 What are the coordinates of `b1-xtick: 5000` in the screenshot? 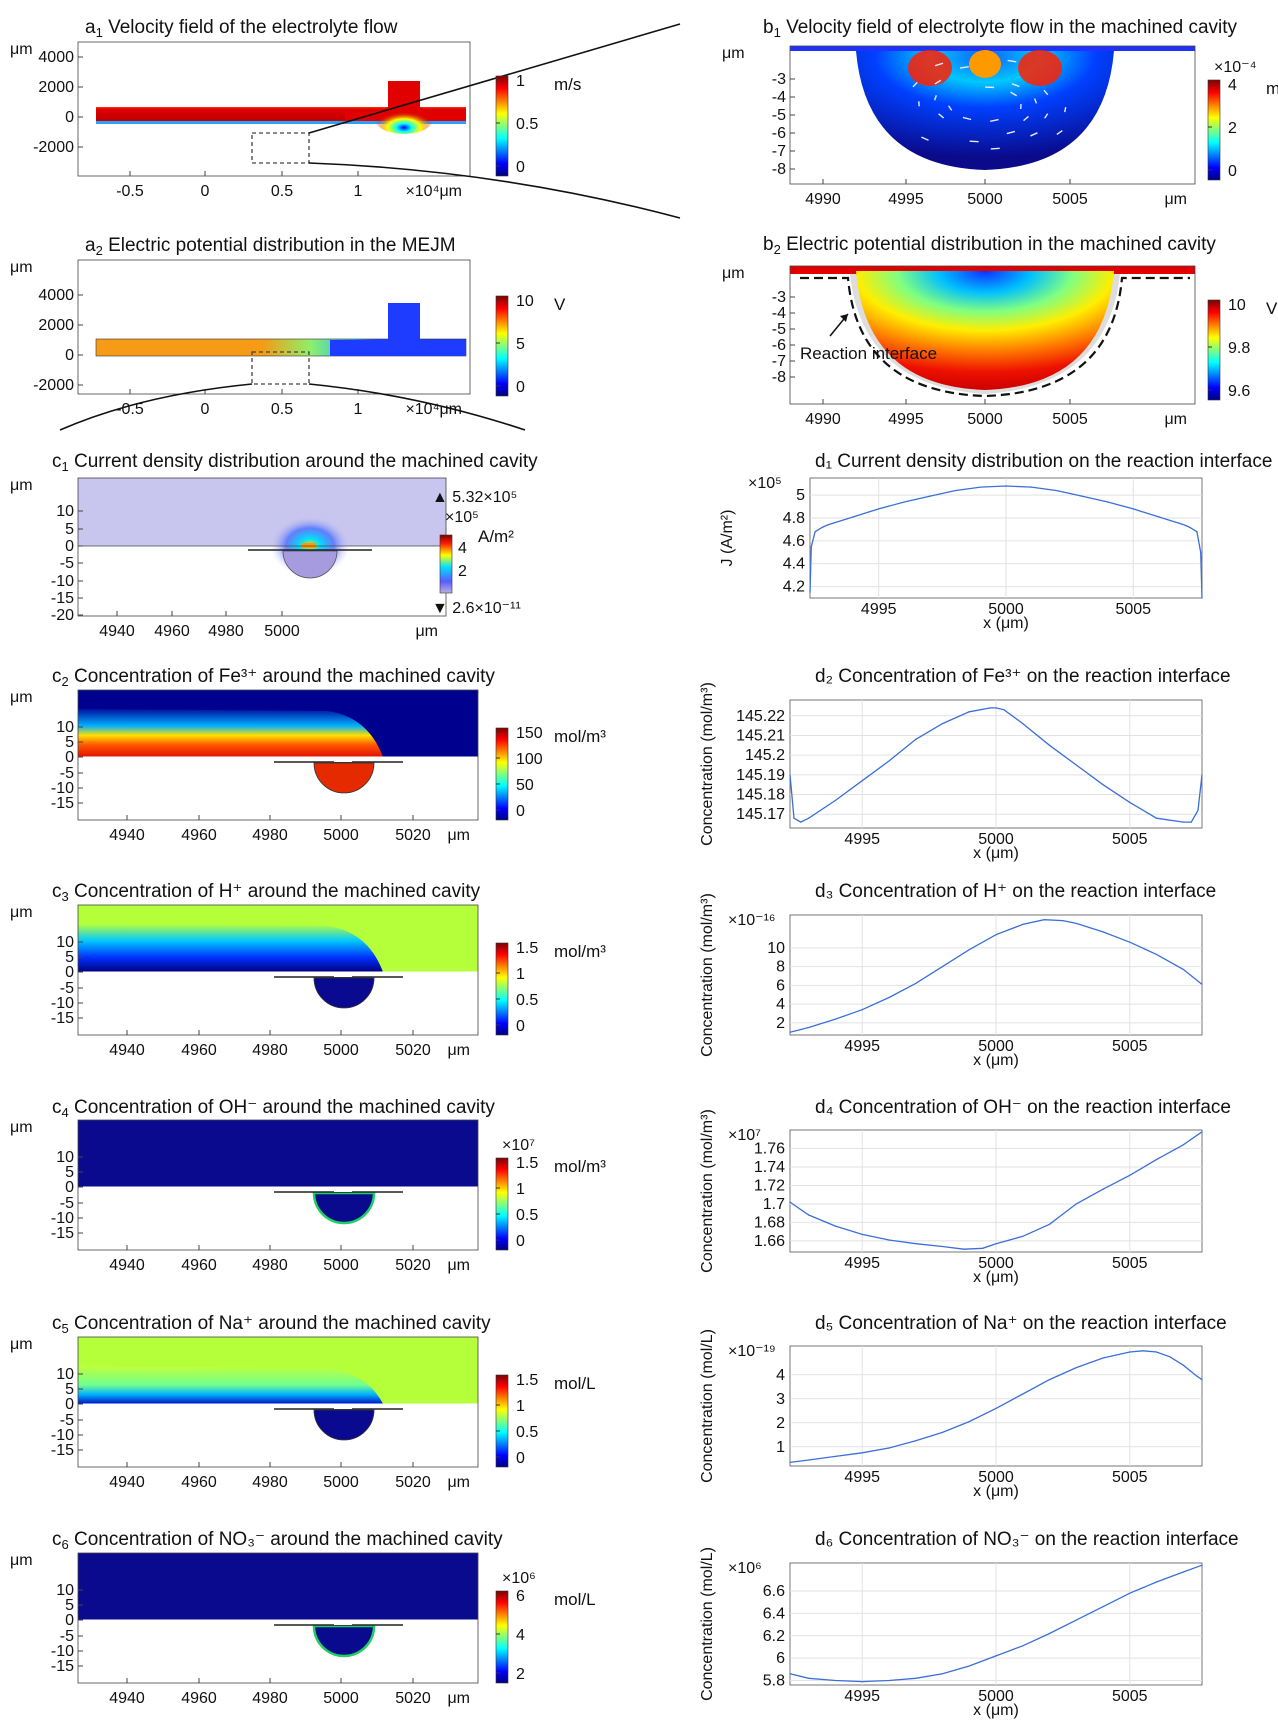 It's located at (985, 199).